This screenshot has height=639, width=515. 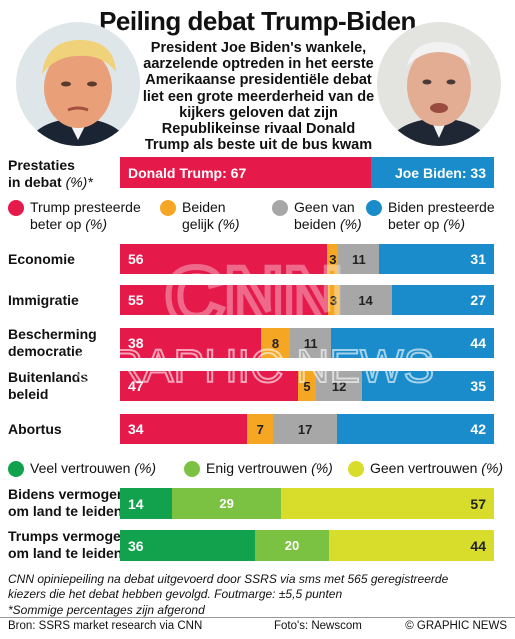 I want to click on performance-label-line1: Prestaties, so click(x=41, y=165).